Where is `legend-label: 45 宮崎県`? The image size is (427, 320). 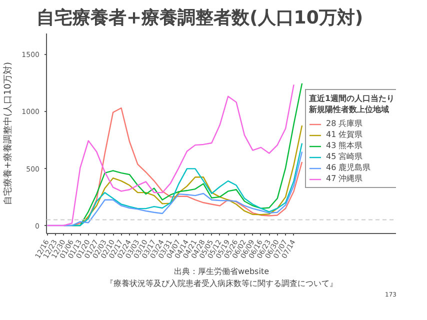
legend-label: 45 宮崎県 is located at coordinates (344, 156).